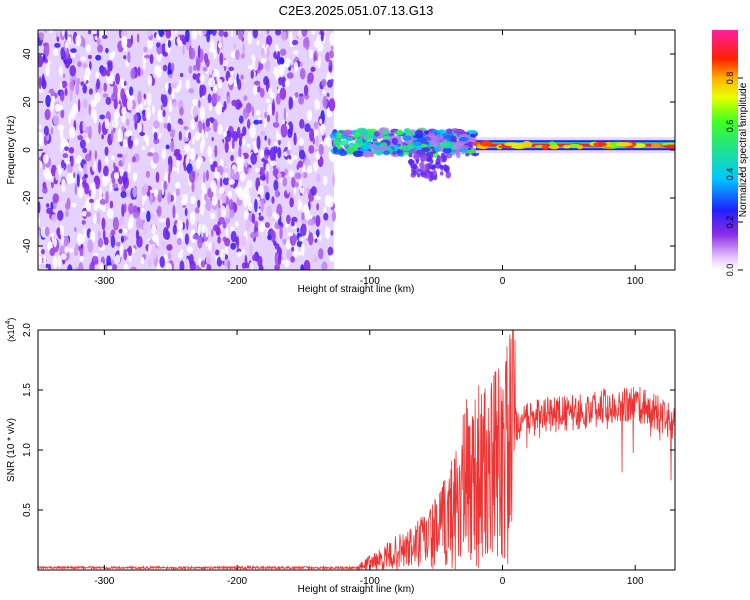  What do you see at coordinates (503, 281) in the screenshot?
I see `heatmap-x-tick-label: 0` at bounding box center [503, 281].